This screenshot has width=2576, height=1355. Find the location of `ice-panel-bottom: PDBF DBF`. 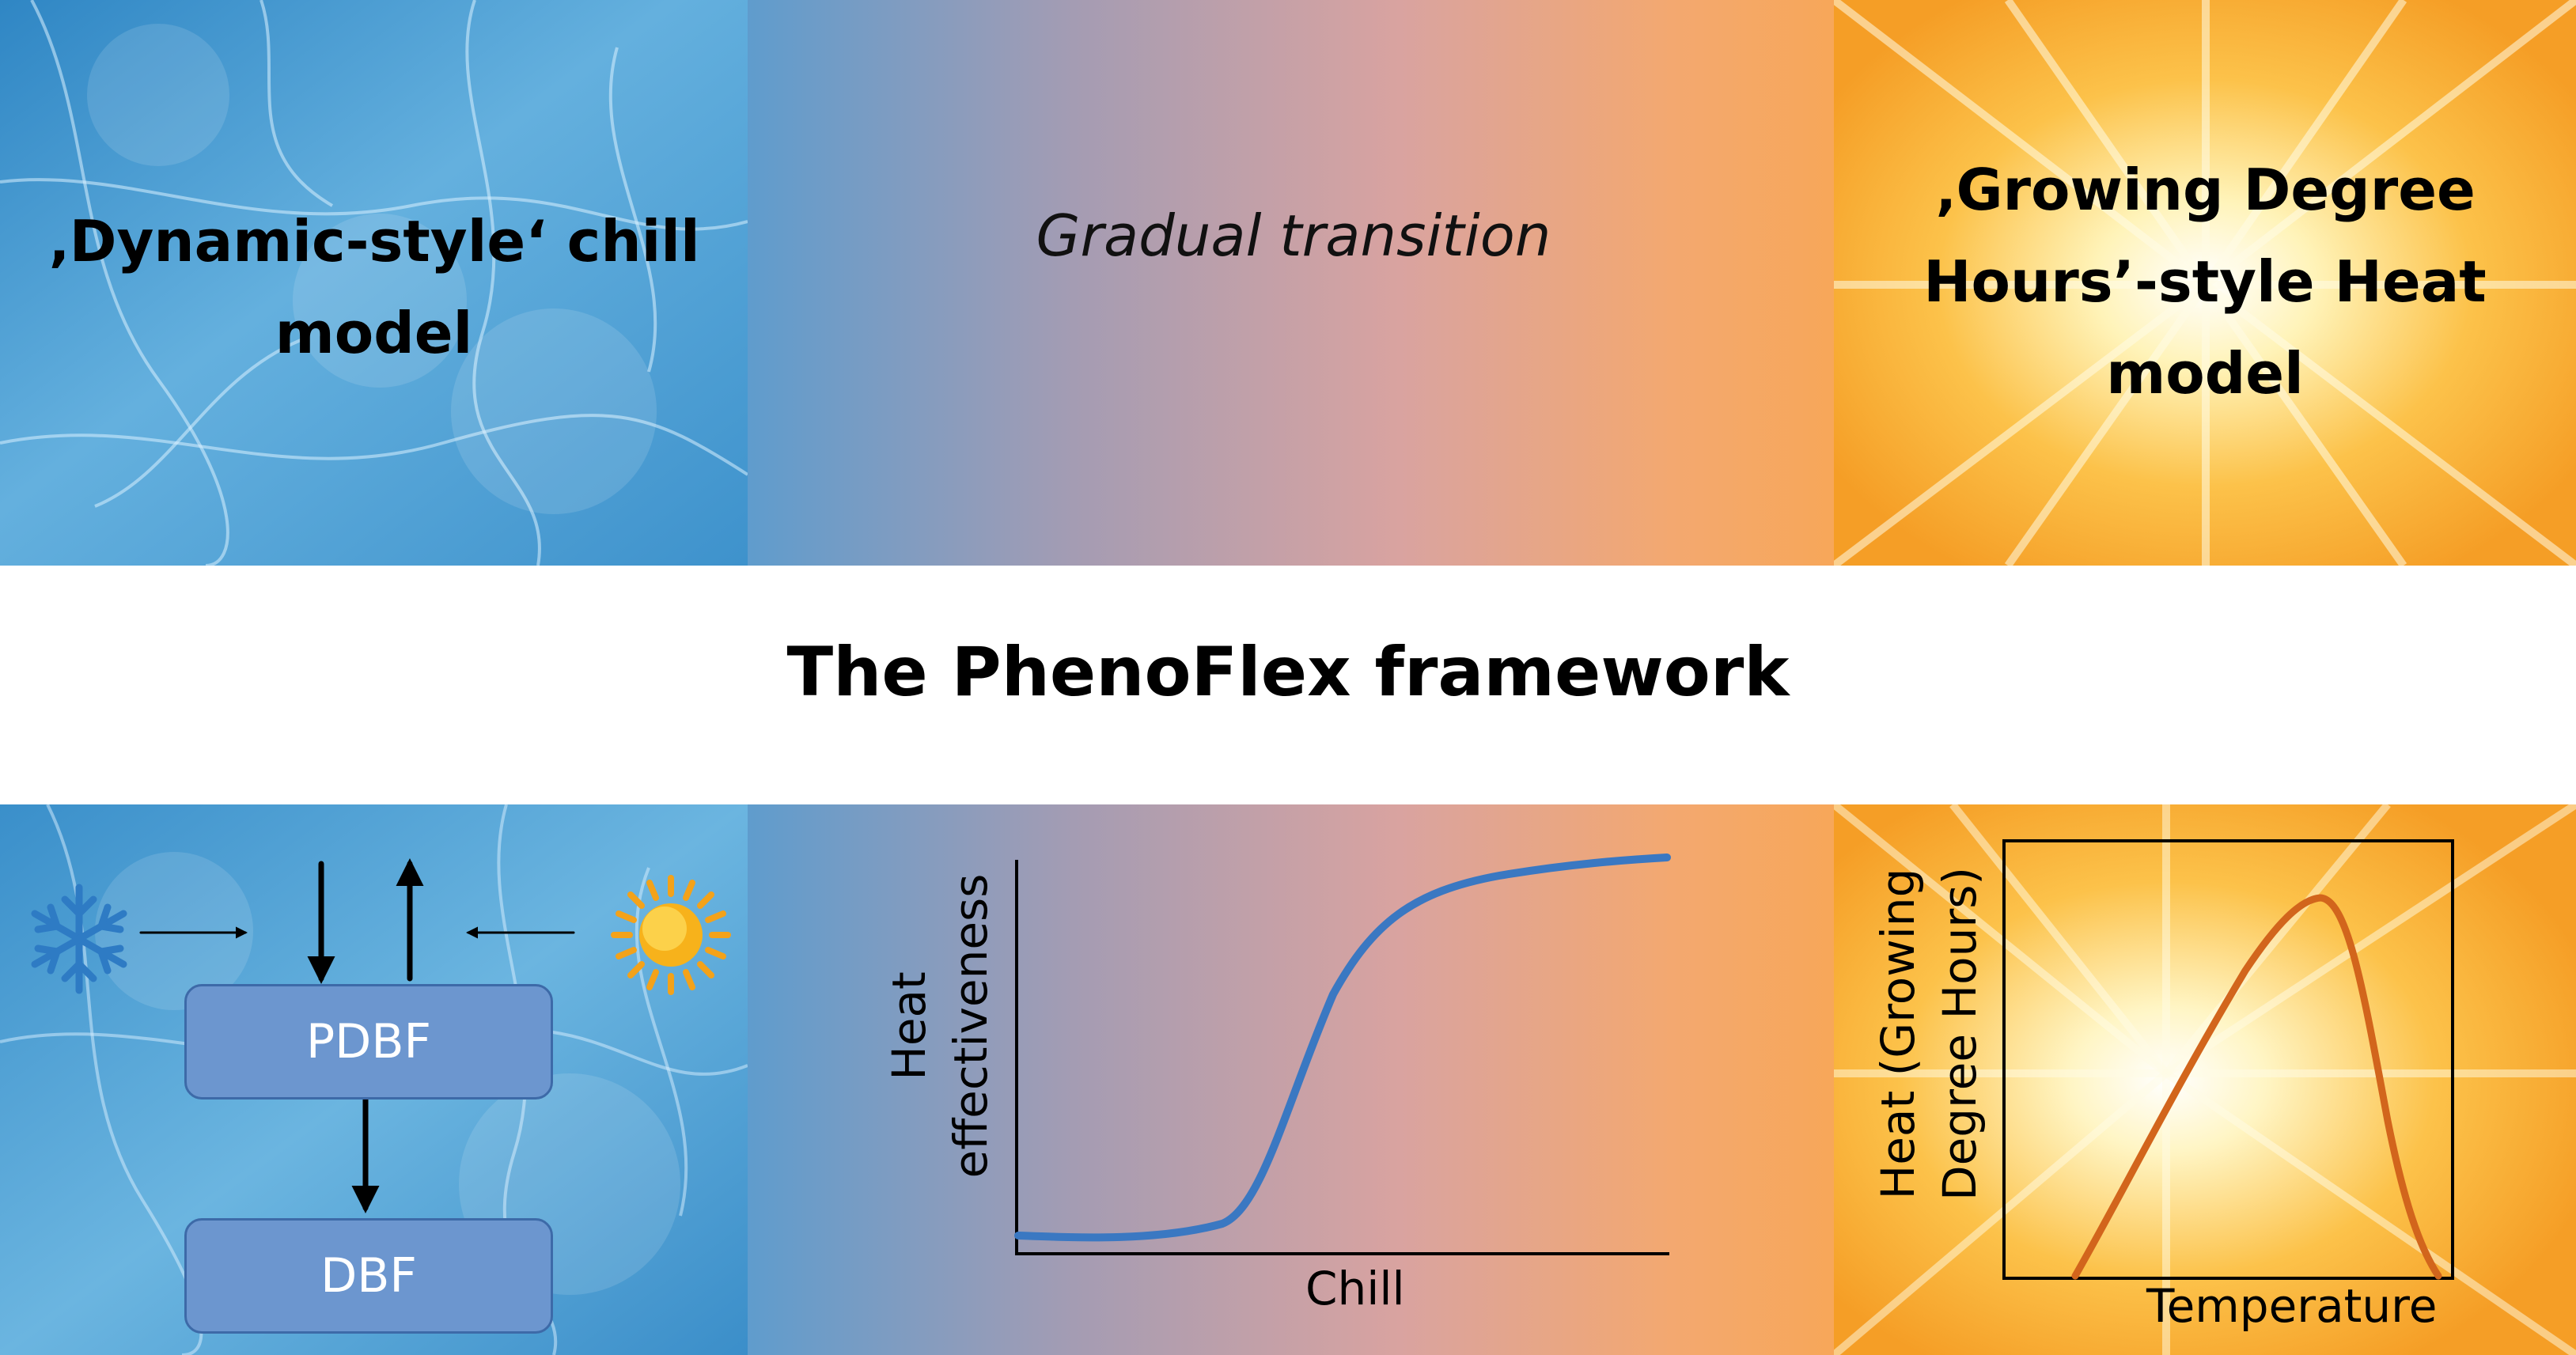

ice-panel-bottom: PDBF DBF is located at coordinates (374, 1079).